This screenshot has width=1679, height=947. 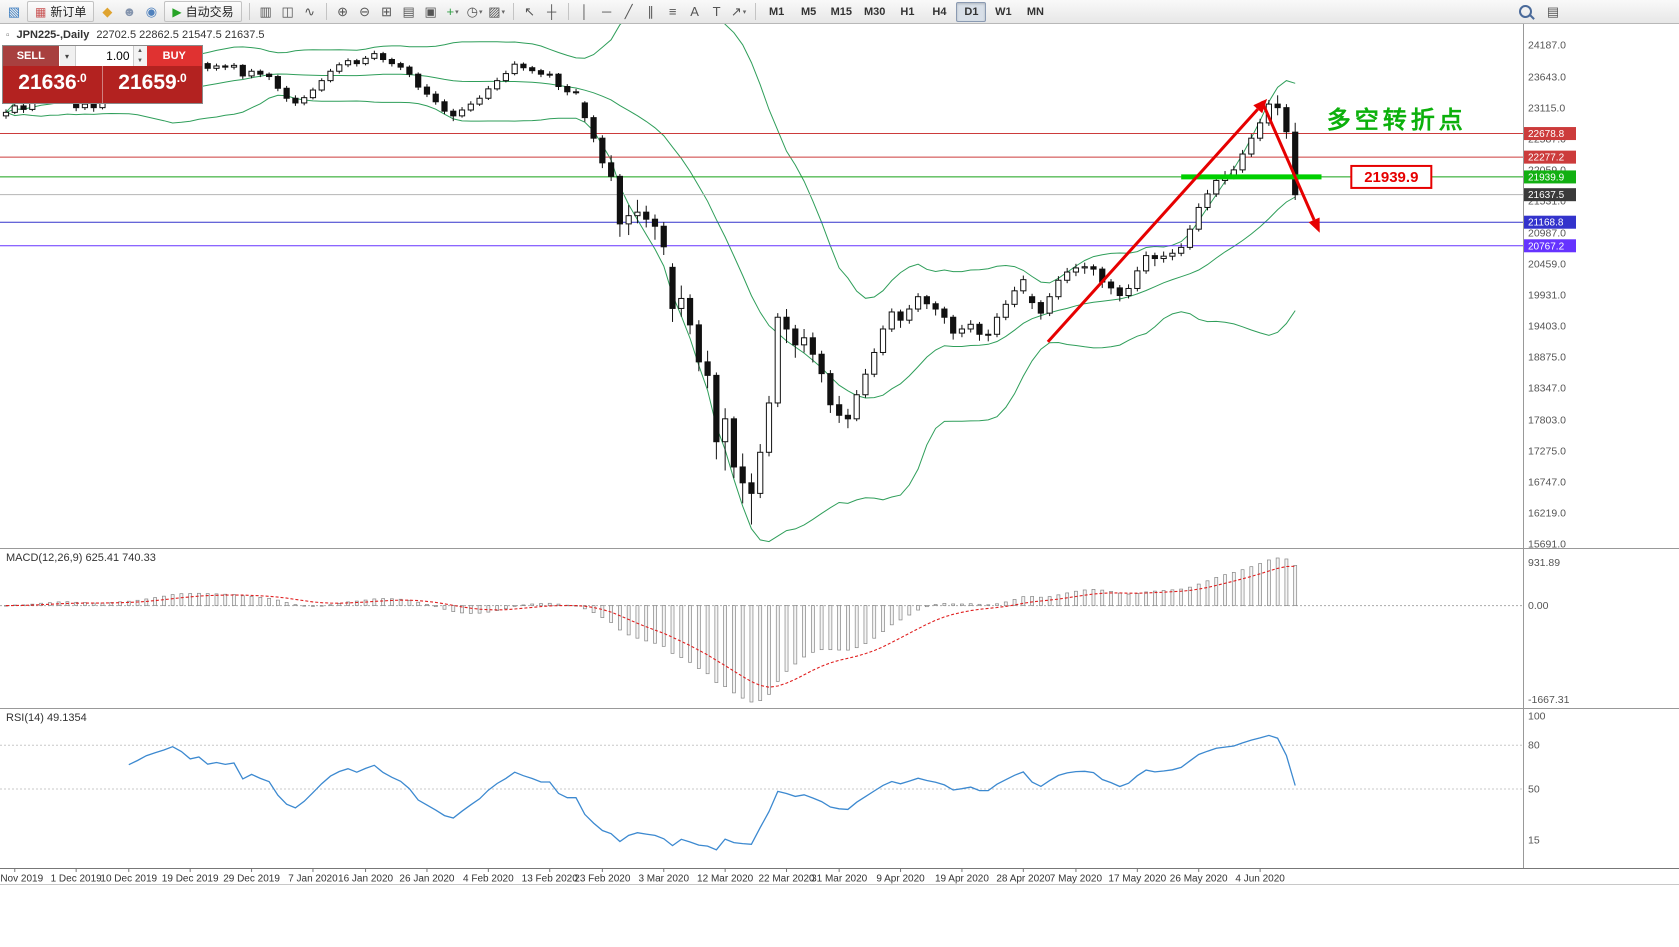 I want to click on svg-text: 13 Feb 2020, so click(x=550, y=879).